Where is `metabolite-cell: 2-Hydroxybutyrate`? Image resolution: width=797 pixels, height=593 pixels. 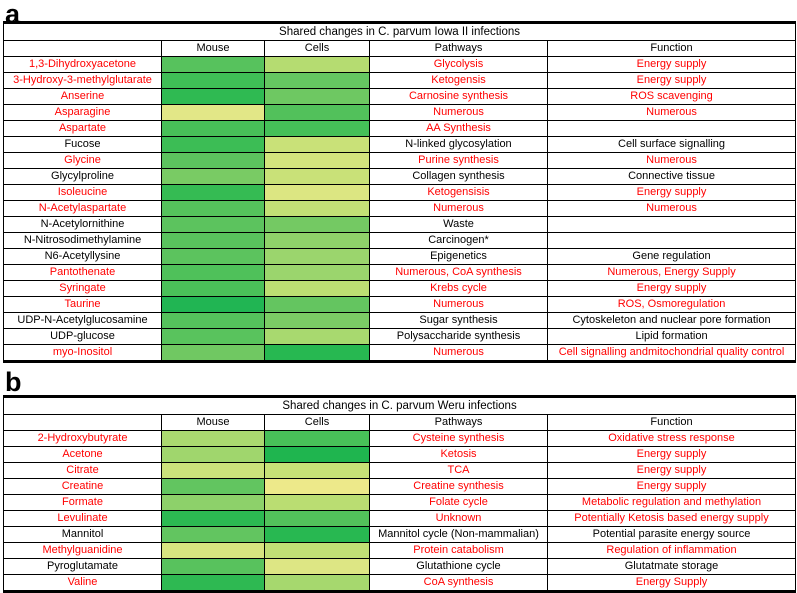 metabolite-cell: 2-Hydroxybutyrate is located at coordinates (82, 438).